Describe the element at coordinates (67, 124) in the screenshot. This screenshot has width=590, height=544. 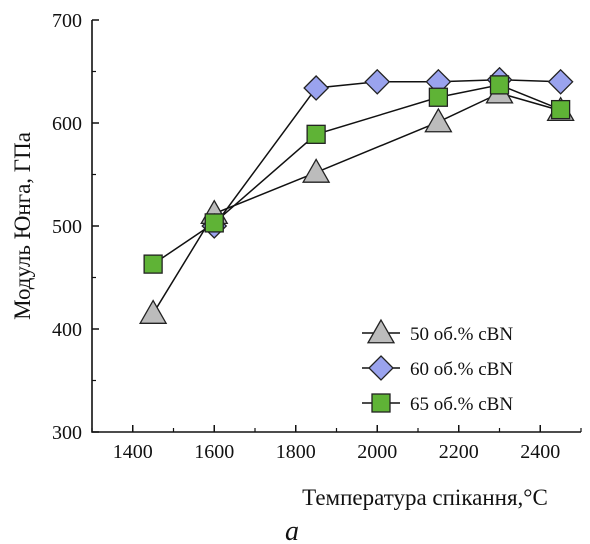
I see `y-tick-label: 600` at that location.